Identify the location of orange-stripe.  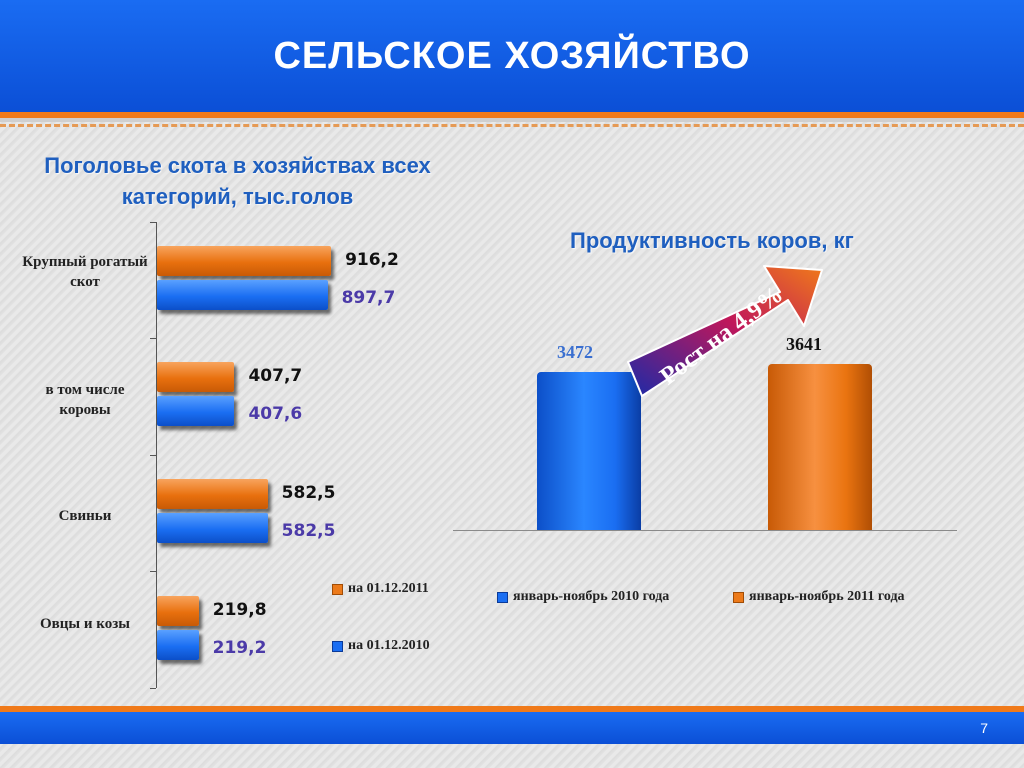
(512, 115).